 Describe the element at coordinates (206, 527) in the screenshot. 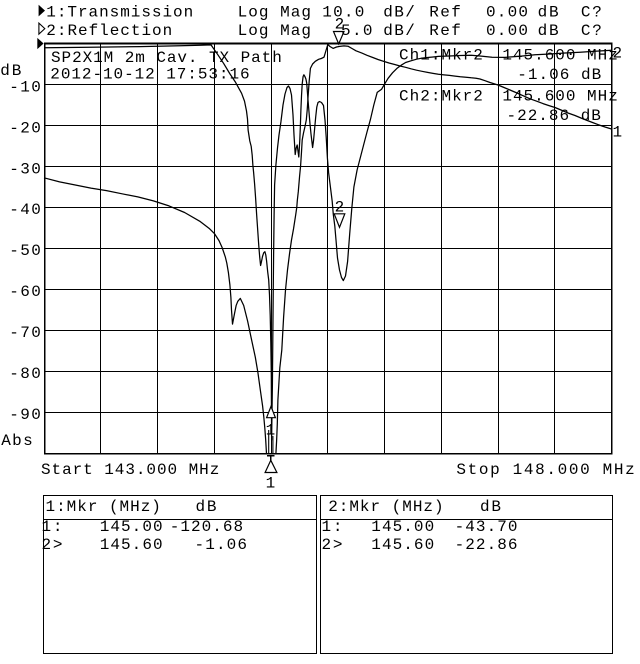

I see `svg-text: -120.68` at that location.